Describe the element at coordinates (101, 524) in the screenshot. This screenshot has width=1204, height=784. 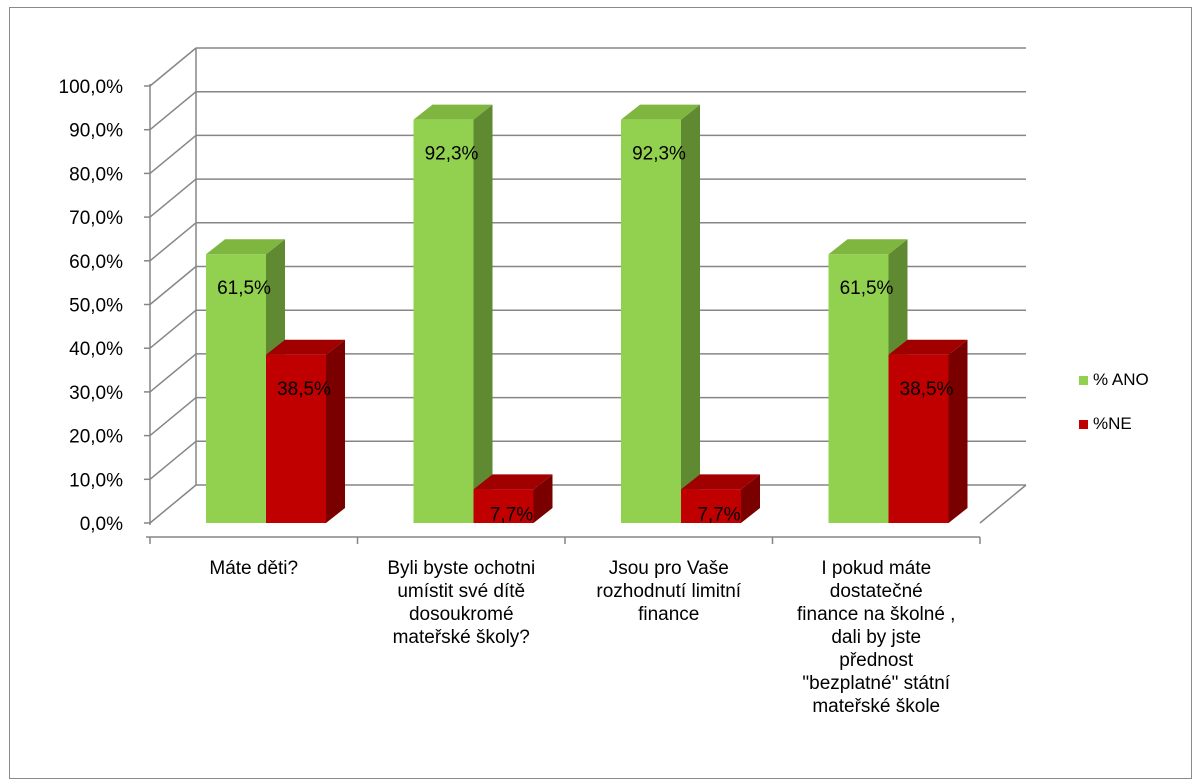
I see `y-tick-label: 0,0%` at that location.